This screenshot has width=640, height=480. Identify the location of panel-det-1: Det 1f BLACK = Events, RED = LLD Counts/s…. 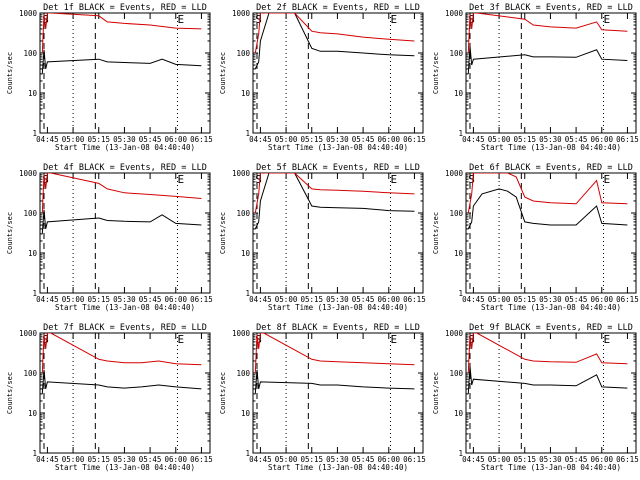
(109, 77).